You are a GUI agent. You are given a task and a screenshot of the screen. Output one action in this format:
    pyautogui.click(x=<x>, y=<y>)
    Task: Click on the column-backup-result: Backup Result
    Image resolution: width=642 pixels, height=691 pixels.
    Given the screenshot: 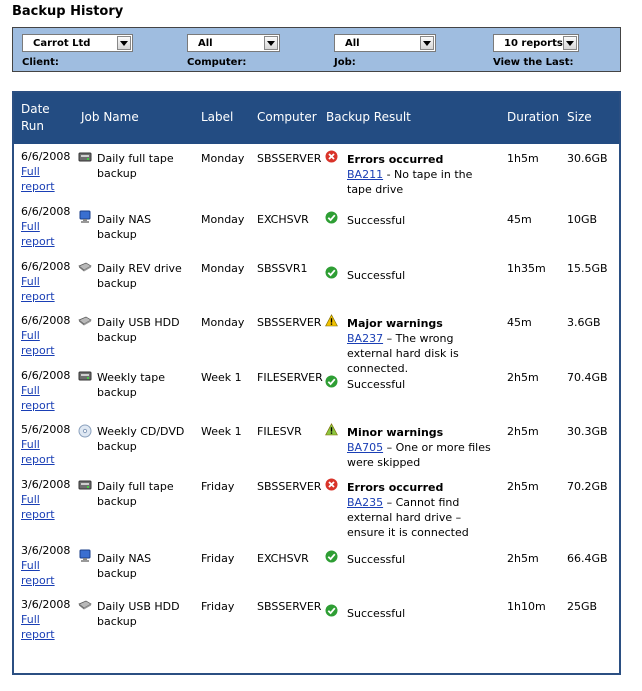 What is the action you would take?
    pyautogui.click(x=368, y=117)
    